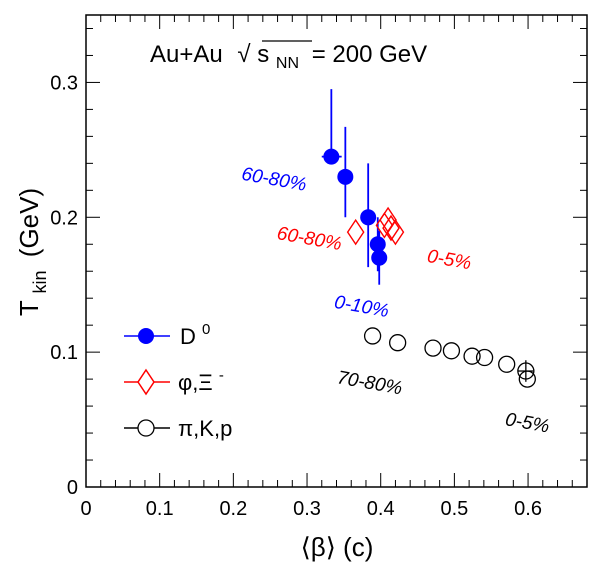 This screenshot has height=580, width=600. What do you see at coordinates (167, 335) in the screenshot?
I see `legend-item-d0: D 0` at bounding box center [167, 335].